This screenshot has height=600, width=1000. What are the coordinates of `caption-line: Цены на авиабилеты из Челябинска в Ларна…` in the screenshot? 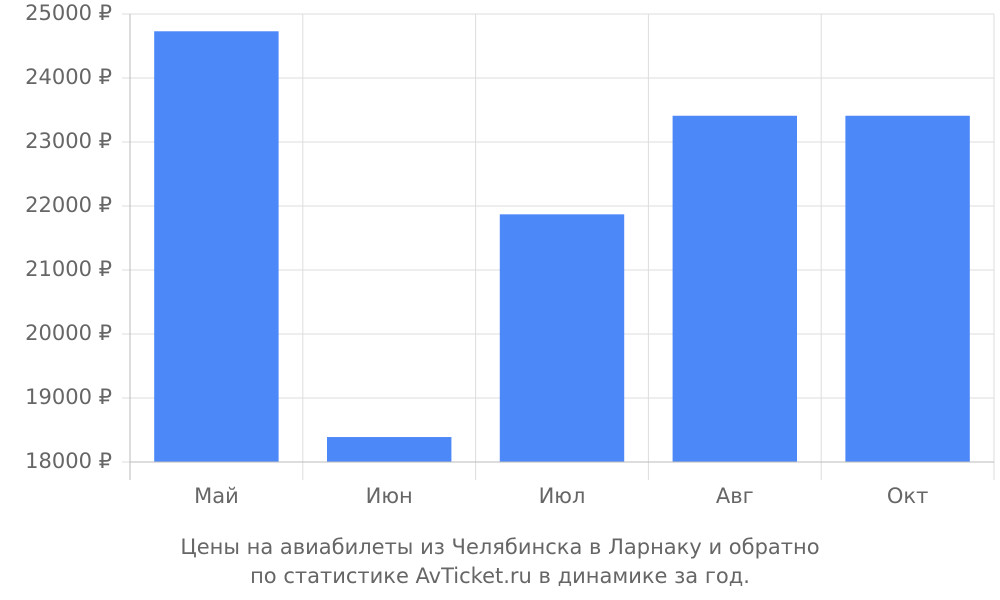 It's located at (499, 547).